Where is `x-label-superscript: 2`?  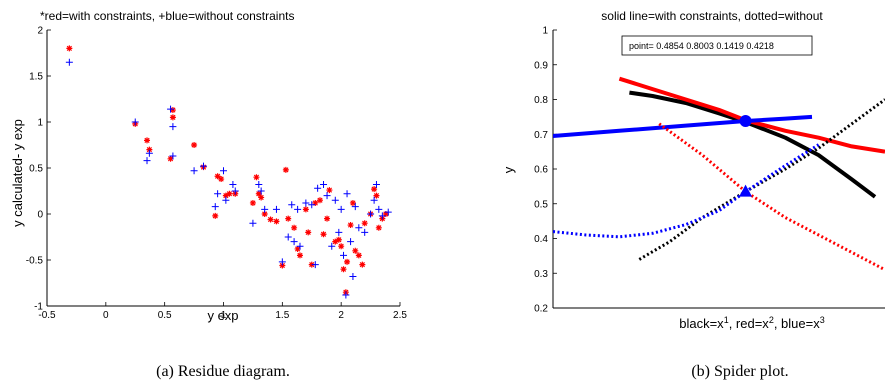 x-label-superscript: 2 is located at coordinates (771, 320).